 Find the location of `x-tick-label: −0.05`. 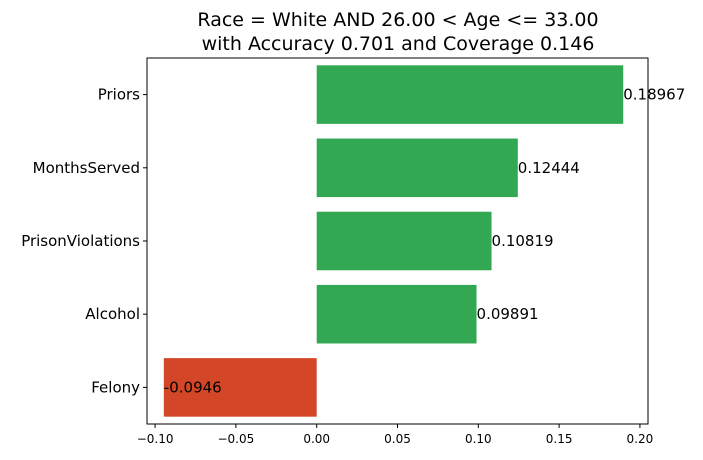

x-tick-label: −0.05 is located at coordinates (235, 439).